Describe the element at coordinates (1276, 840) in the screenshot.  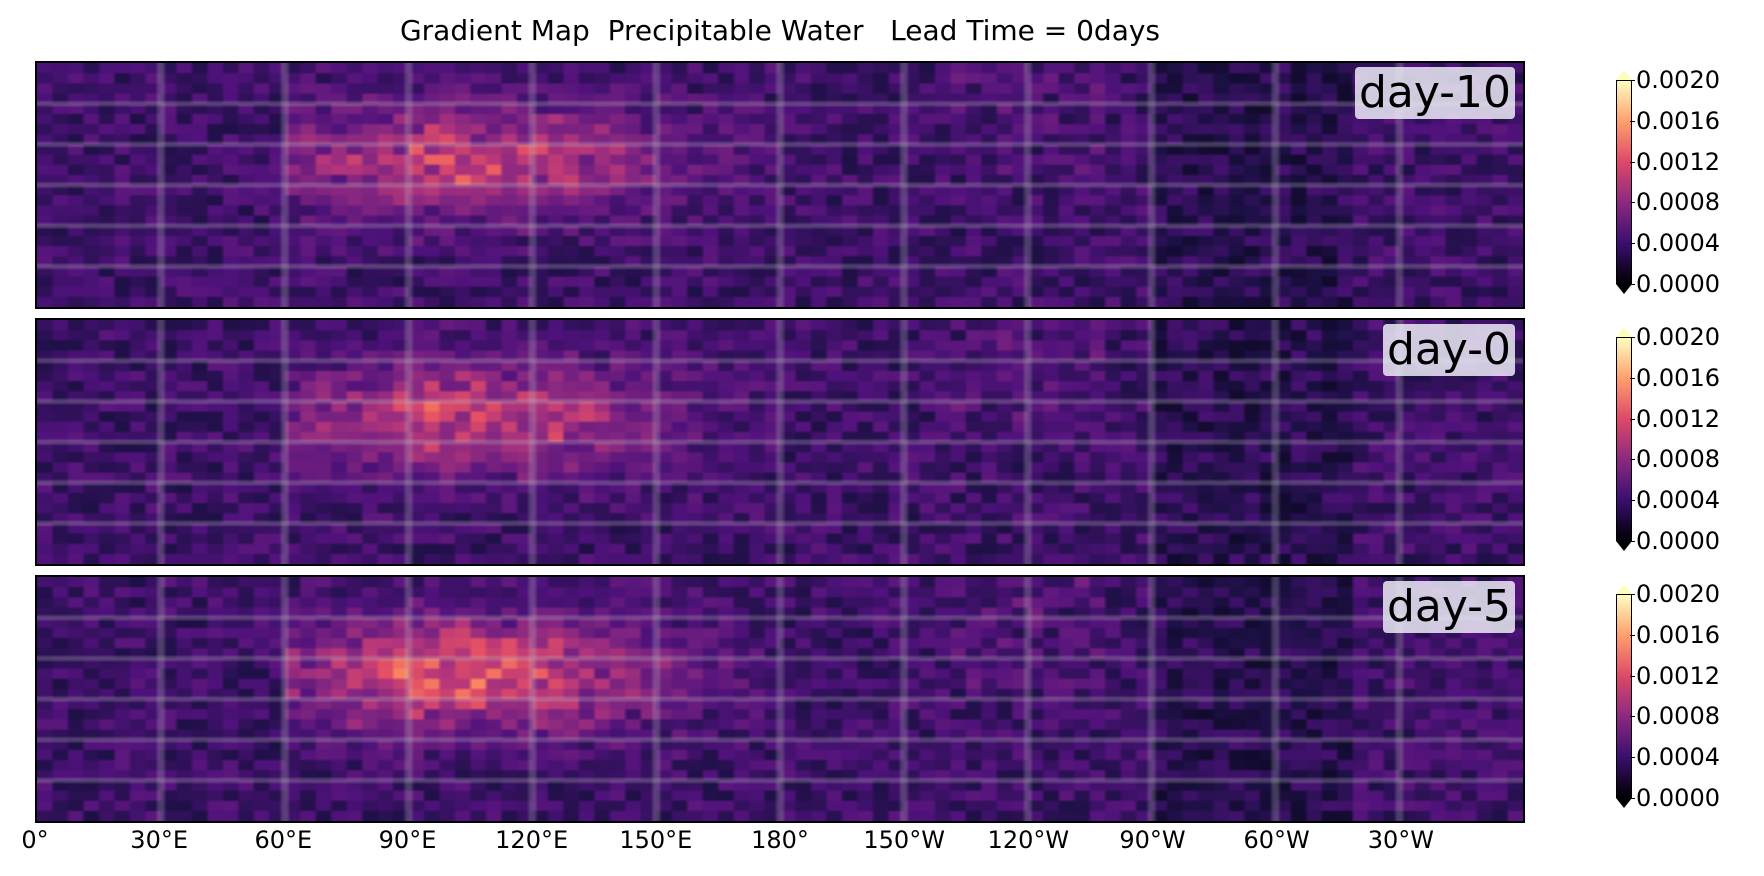
I see `x-tick-label: 60°W` at that location.